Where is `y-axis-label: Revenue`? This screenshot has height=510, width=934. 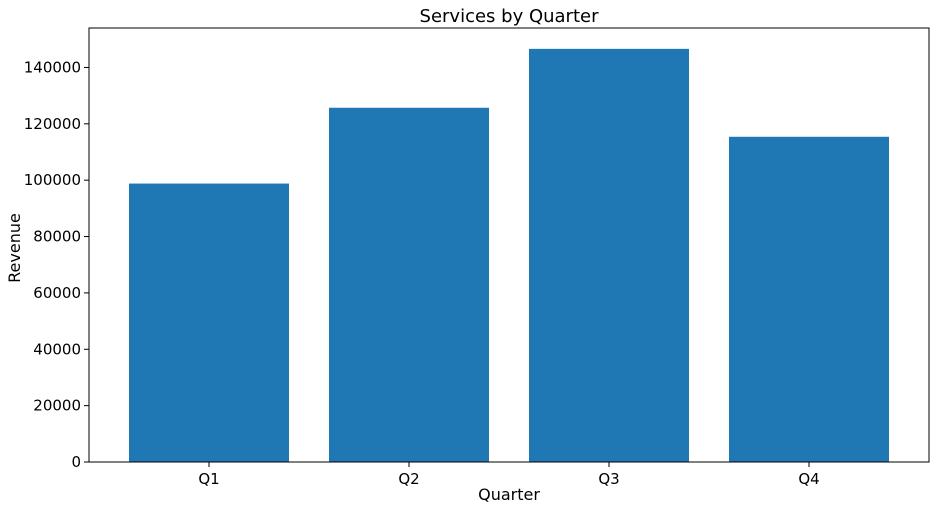 y-axis-label: Revenue is located at coordinates (14, 248).